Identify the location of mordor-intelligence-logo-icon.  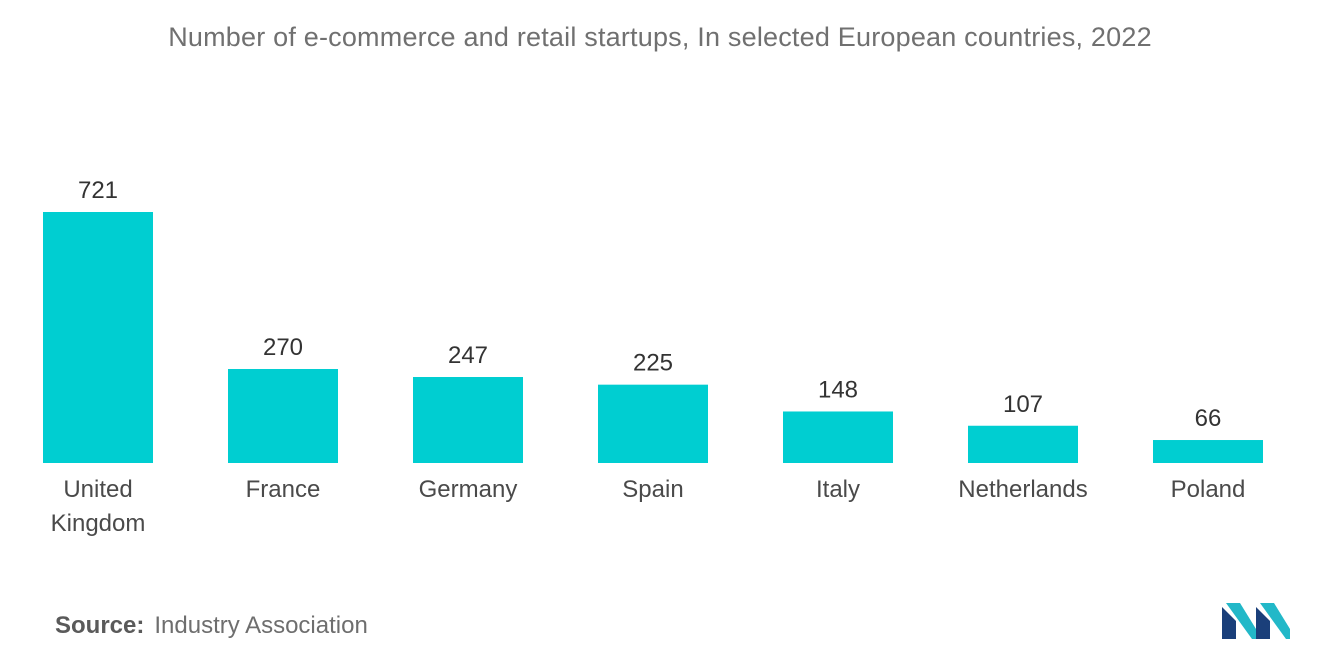
(1256, 621).